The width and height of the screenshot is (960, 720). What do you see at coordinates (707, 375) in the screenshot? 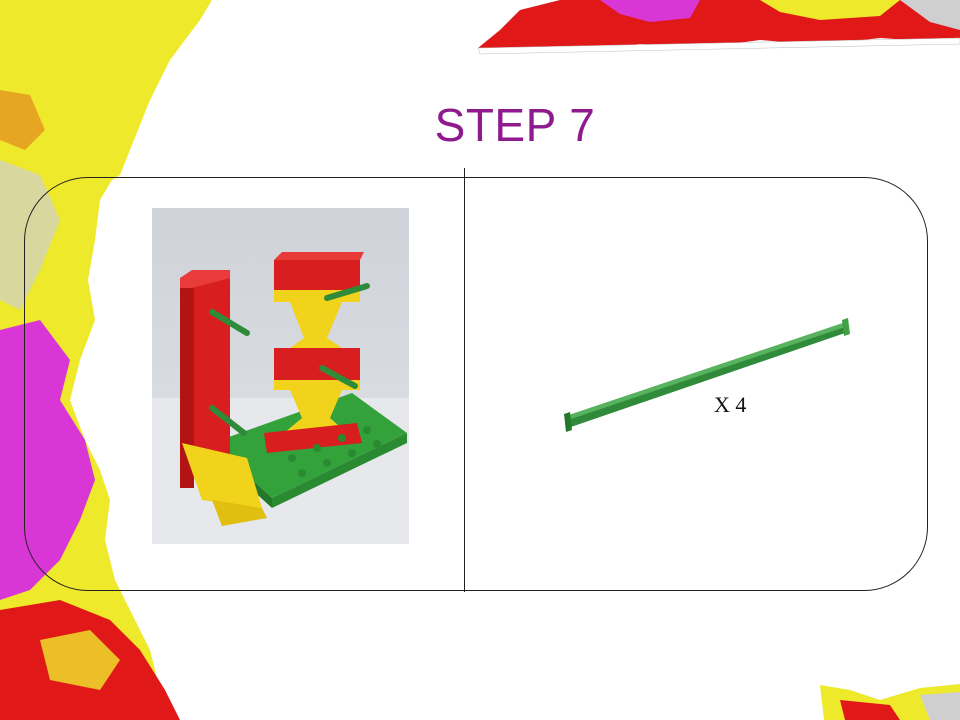
I see `green-axle-rod` at bounding box center [707, 375].